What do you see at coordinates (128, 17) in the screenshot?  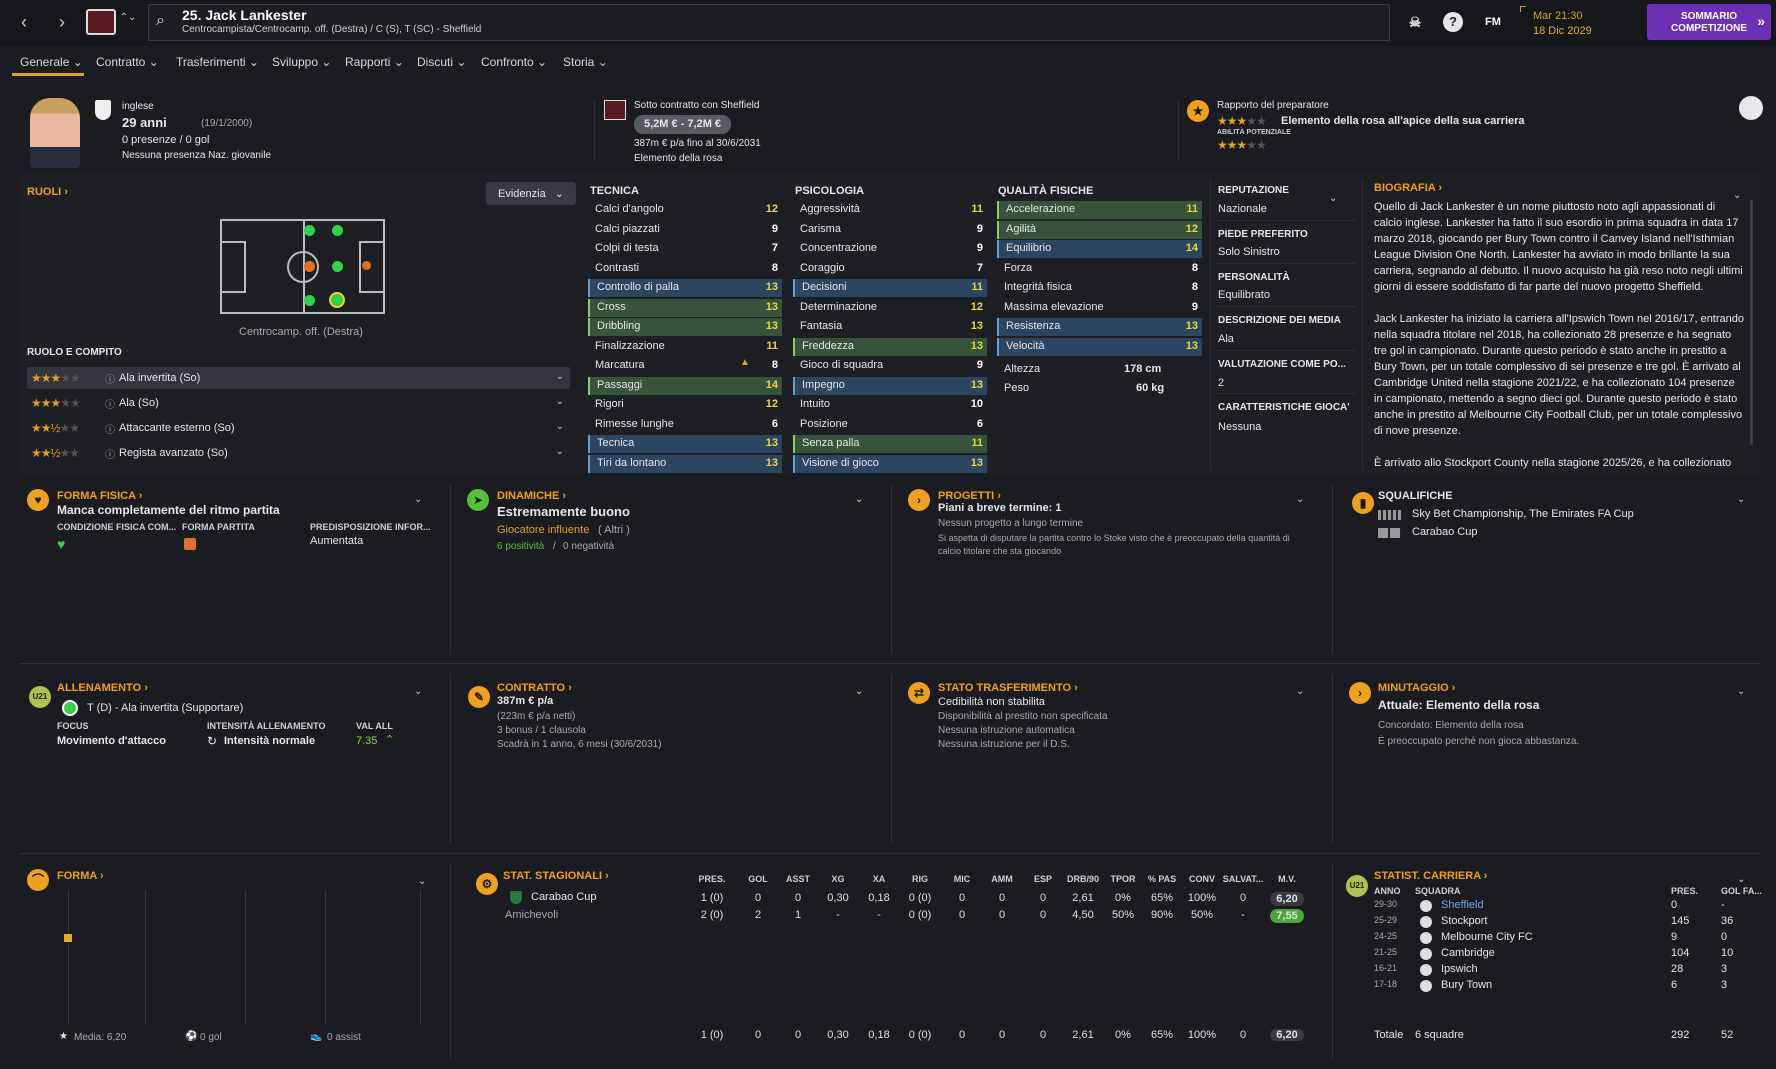 I see `chevron-updown-icon: ⌃⌄` at bounding box center [128, 17].